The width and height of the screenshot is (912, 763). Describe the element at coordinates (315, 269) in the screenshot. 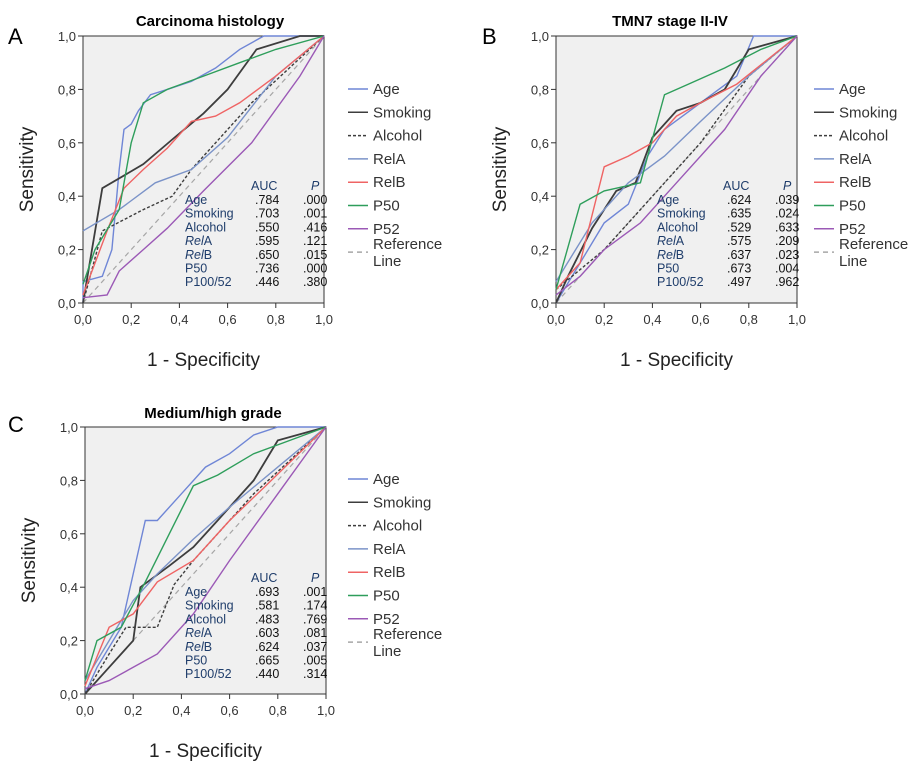

I see `p-value: .000` at that location.